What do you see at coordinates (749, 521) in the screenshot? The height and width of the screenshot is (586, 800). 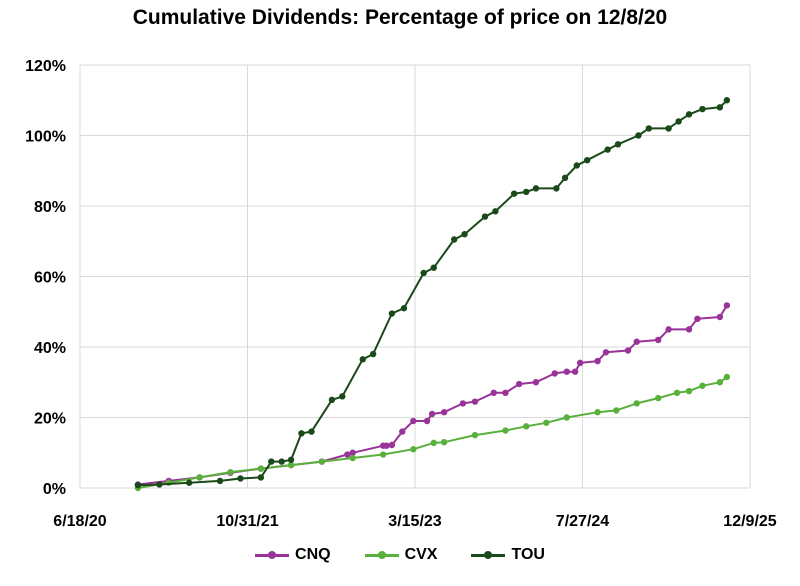 I see `x-tick-label: 12/9/25` at bounding box center [749, 521].